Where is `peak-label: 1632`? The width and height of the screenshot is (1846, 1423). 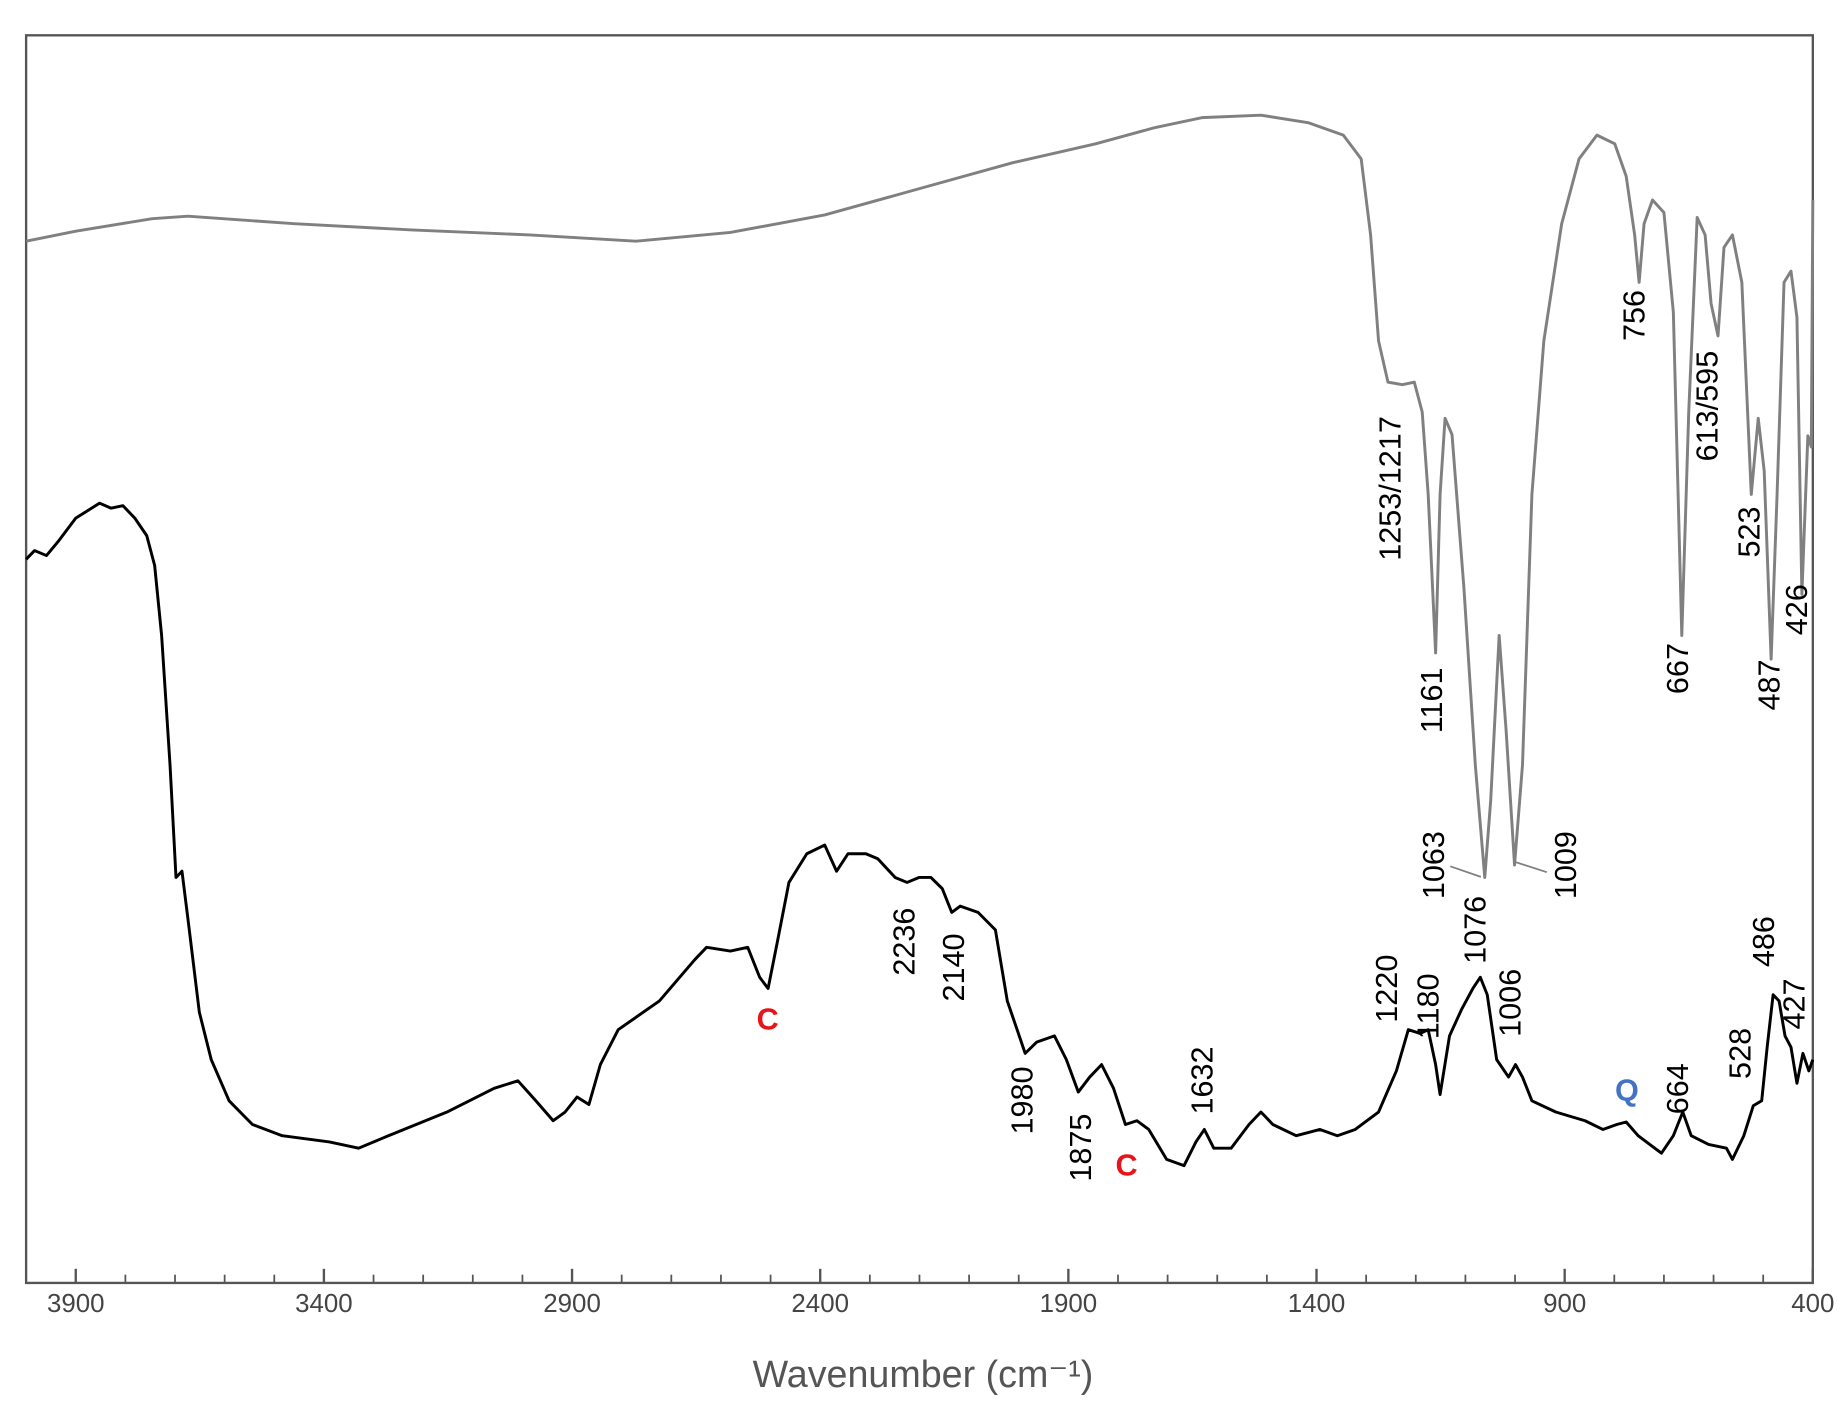 peak-label: 1632 is located at coordinates (1202, 1080).